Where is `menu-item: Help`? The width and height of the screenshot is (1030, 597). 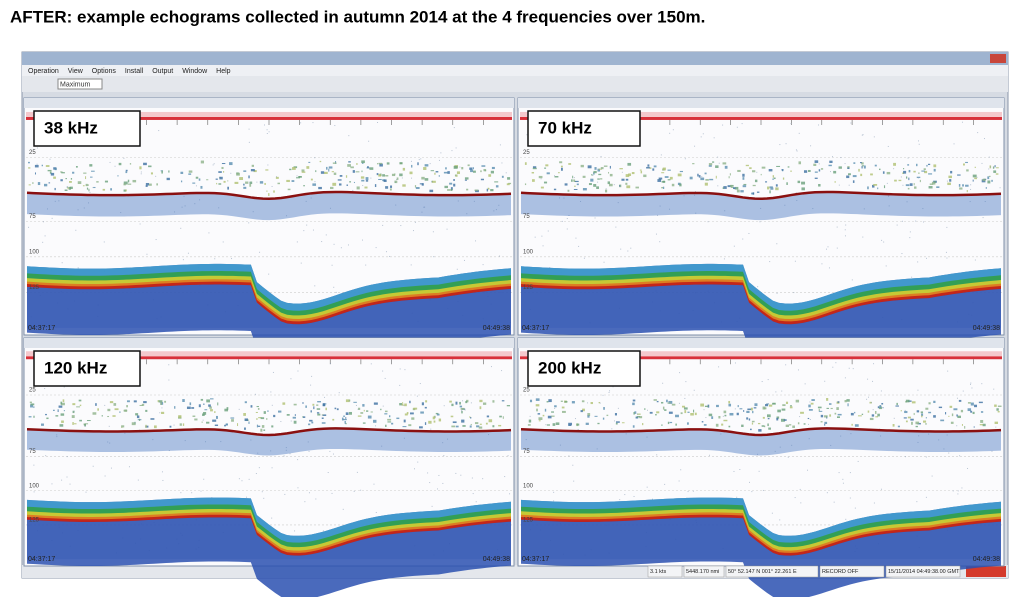
menu-item: Help is located at coordinates (223, 71).